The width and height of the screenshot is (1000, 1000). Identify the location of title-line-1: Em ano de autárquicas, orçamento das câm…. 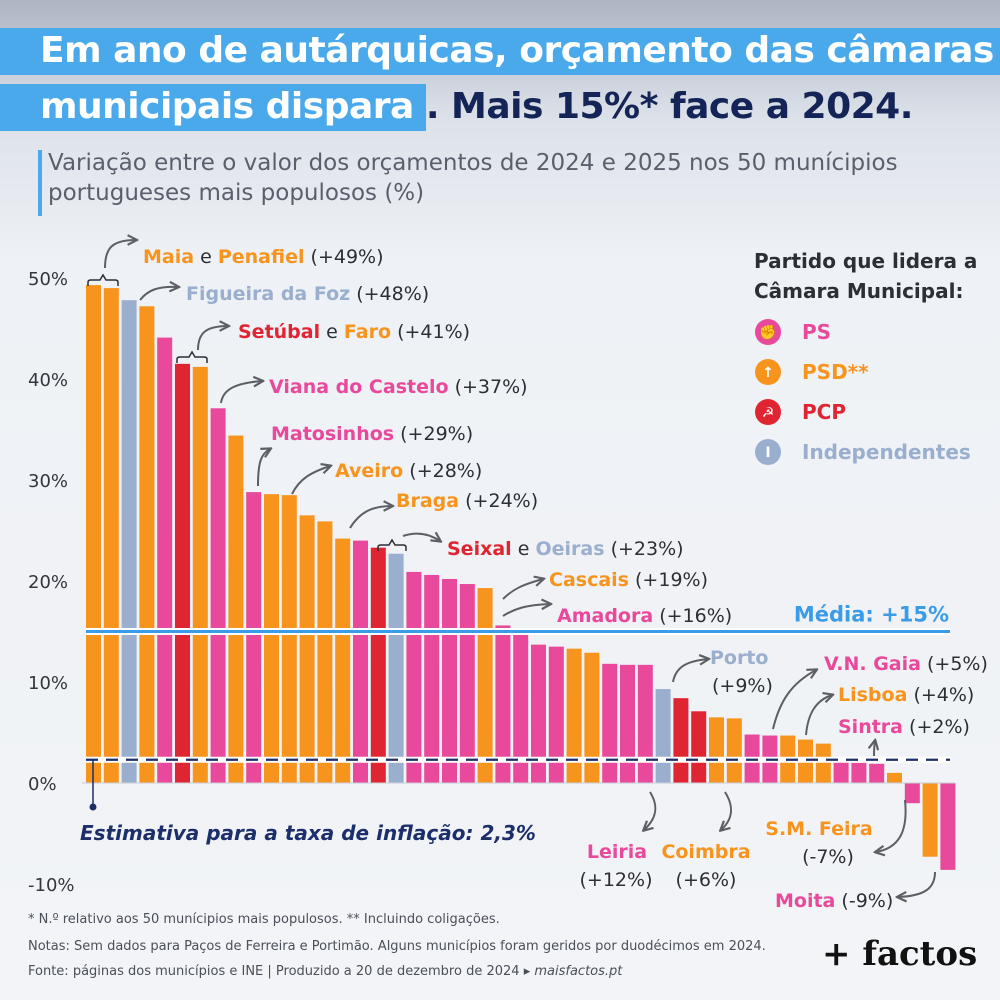
(500, 51).